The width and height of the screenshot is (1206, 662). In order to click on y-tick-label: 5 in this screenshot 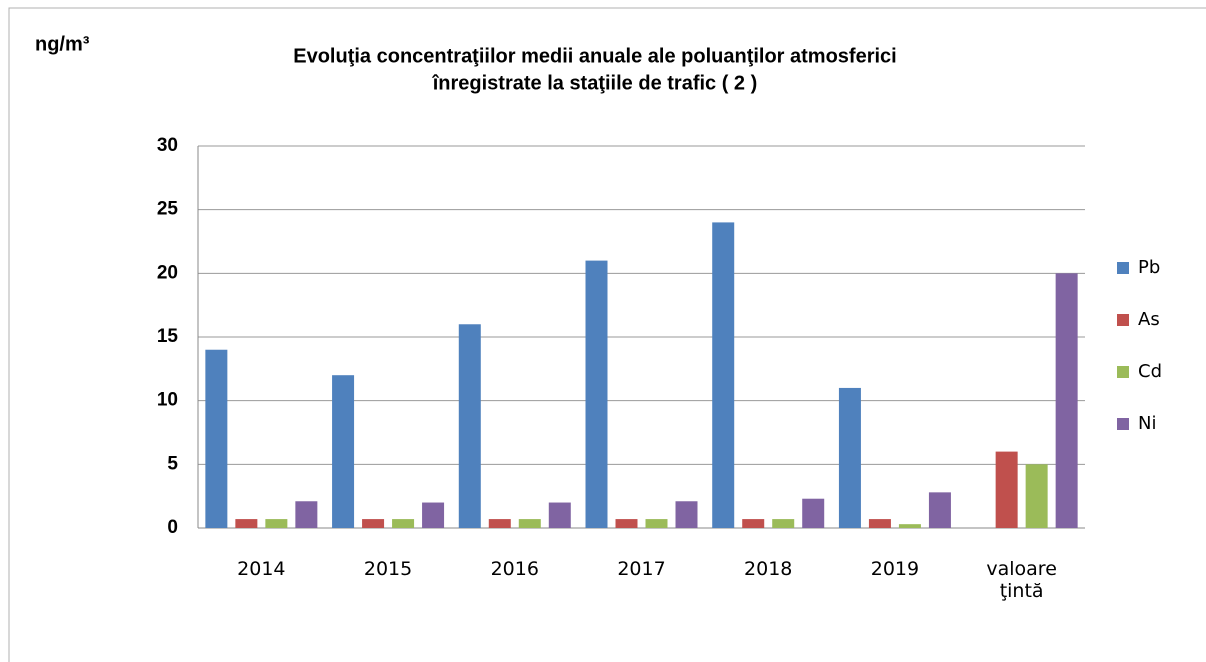, I will do `click(172, 463)`.